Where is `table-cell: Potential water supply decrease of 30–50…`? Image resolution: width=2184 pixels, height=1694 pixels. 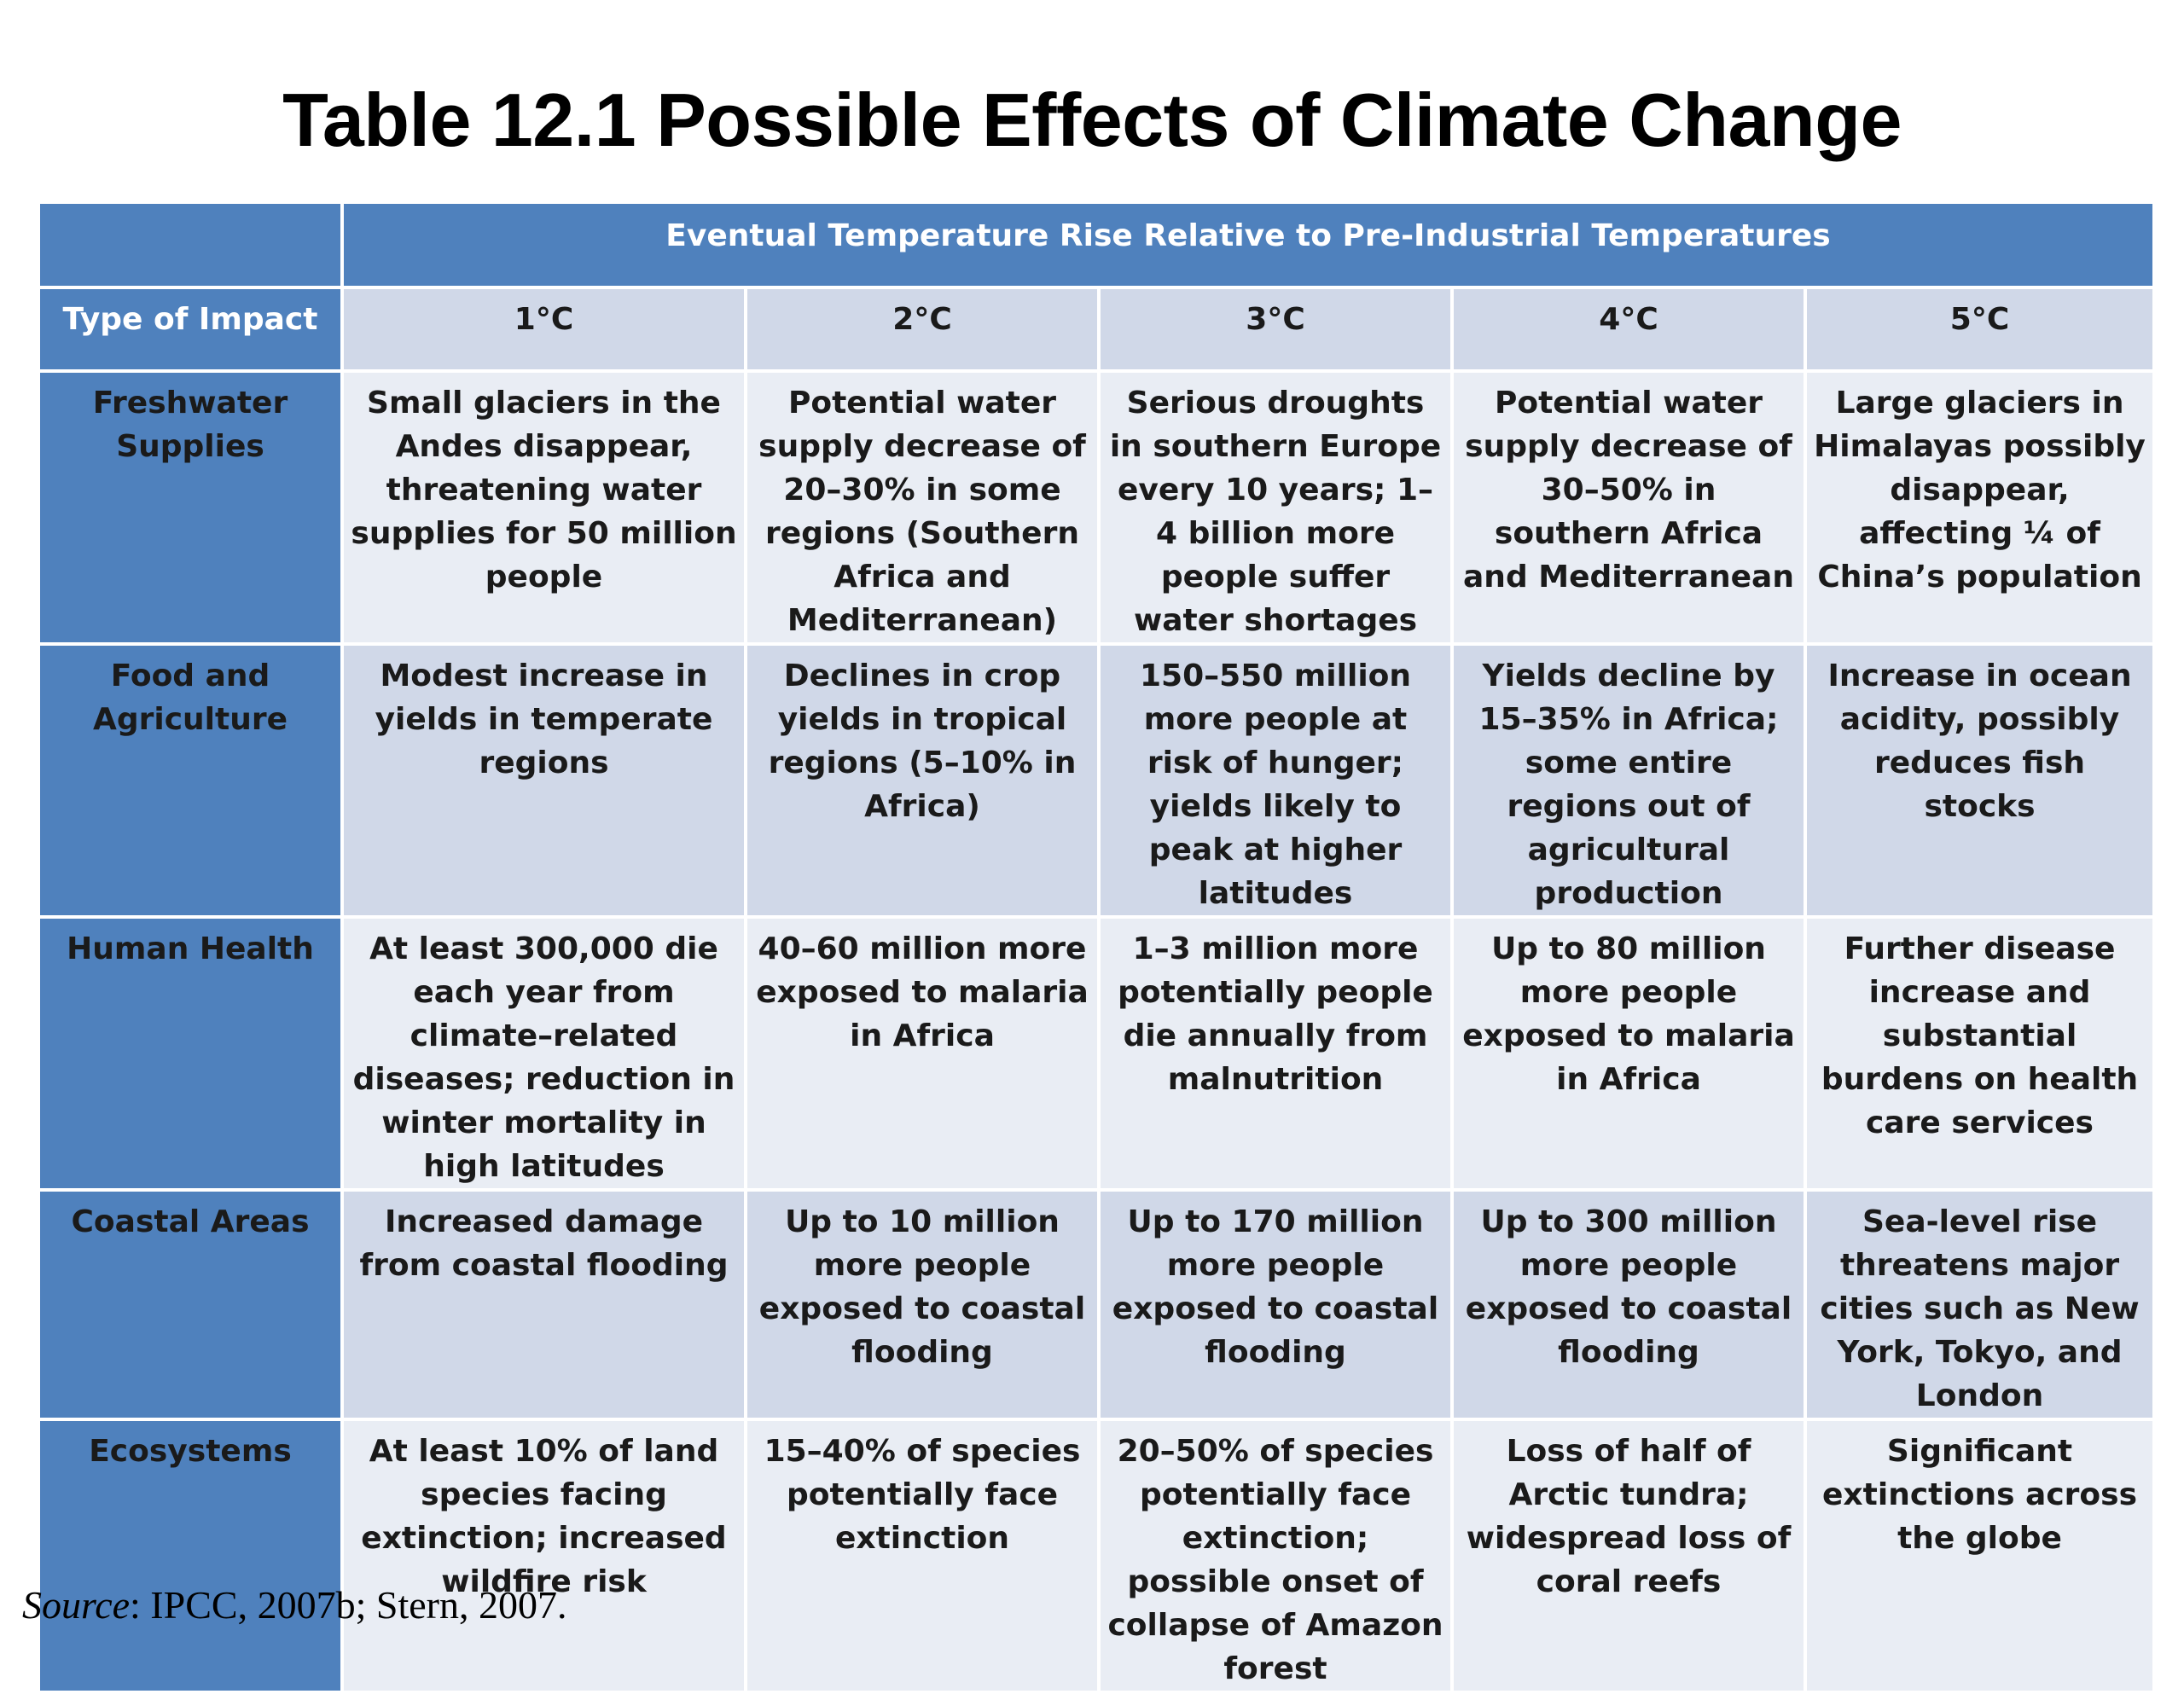 table-cell: Potential water supply decrease of 30–50… is located at coordinates (1629, 507).